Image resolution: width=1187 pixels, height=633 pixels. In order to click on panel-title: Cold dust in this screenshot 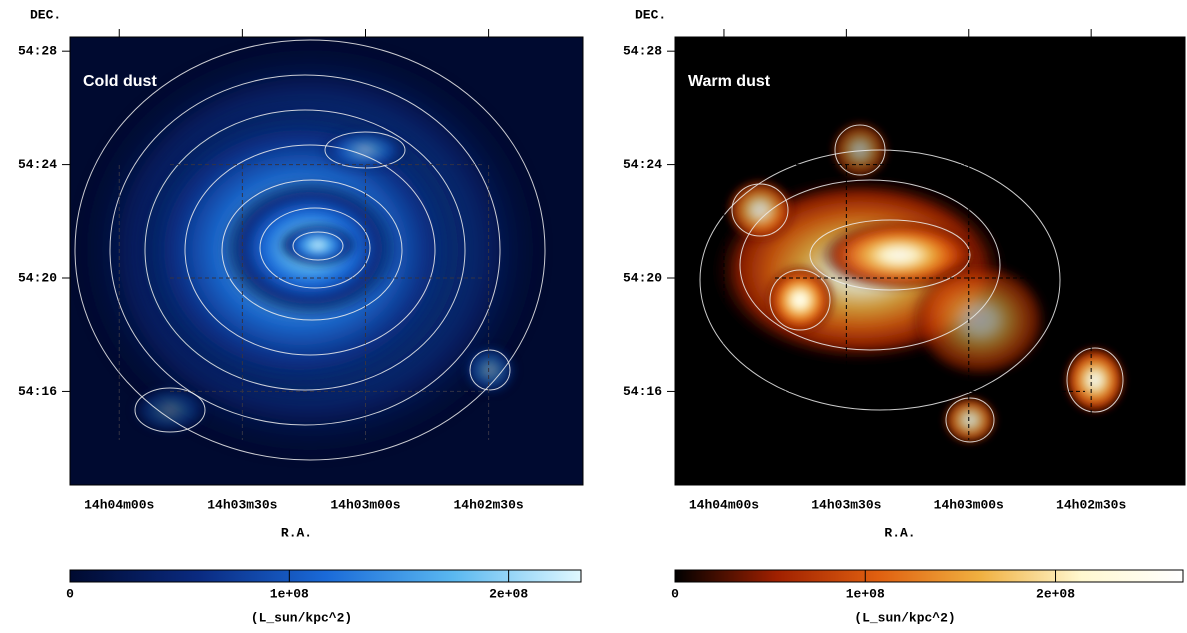, I will do `click(120, 81)`.